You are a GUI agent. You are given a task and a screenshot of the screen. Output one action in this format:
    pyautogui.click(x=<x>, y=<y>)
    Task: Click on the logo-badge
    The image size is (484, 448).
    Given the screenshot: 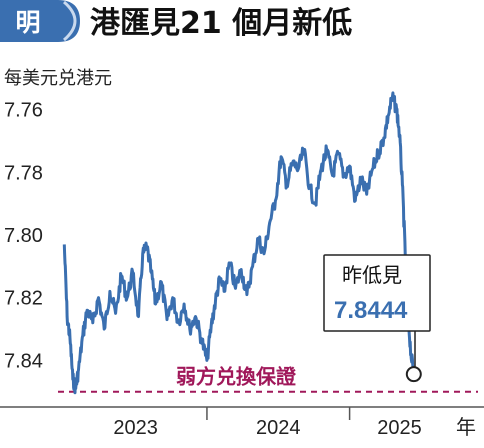 What is the action you would take?
    pyautogui.click(x=40, y=21)
    